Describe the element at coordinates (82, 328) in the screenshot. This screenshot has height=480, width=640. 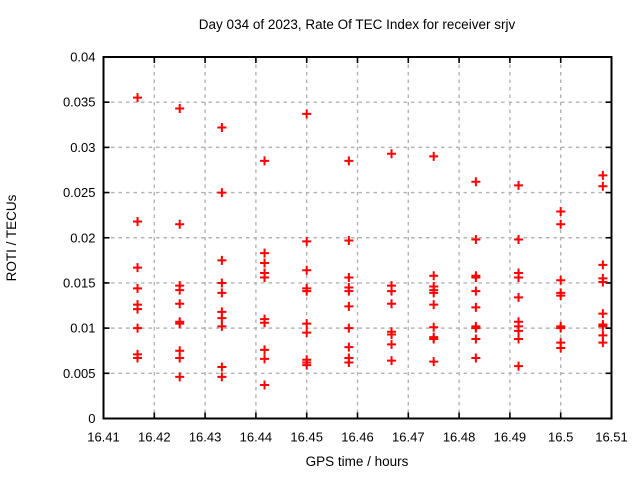
I see `y-tick-label: 0.01` at that location.